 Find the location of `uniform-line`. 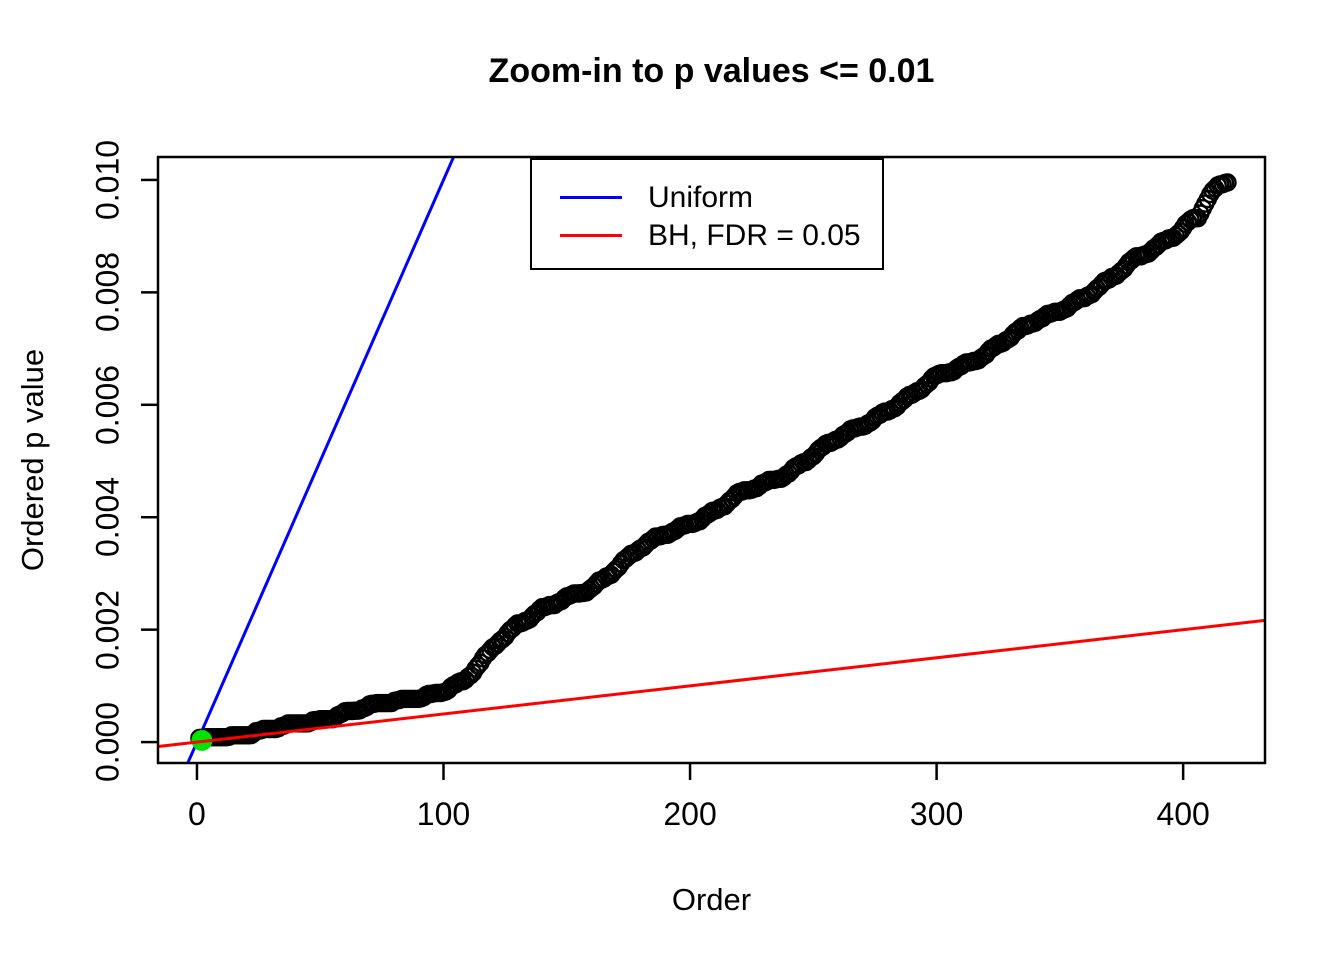

uniform-line is located at coordinates (320, 460).